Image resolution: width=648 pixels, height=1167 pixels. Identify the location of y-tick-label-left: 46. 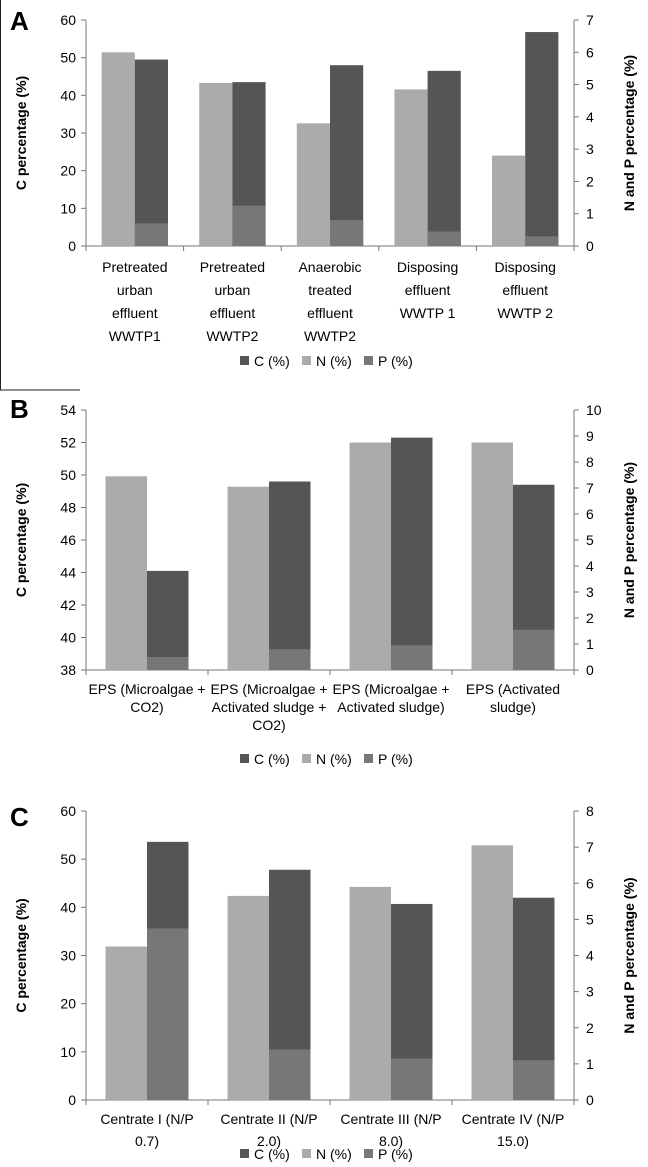
(68, 540).